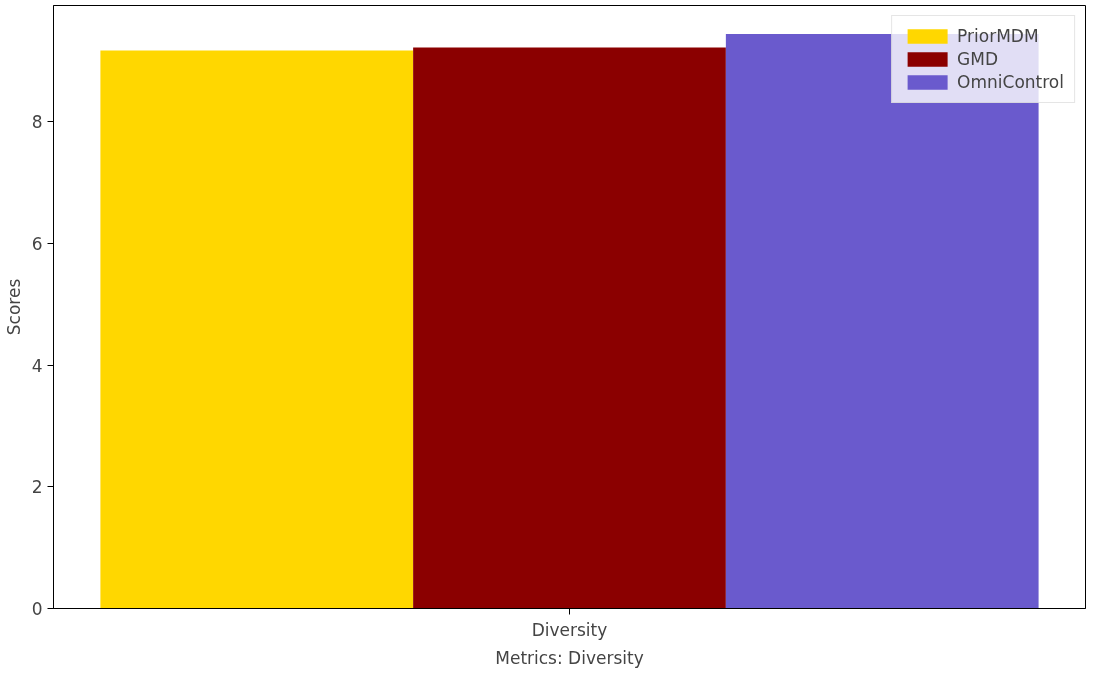  What do you see at coordinates (37, 122) in the screenshot?
I see `y-tick-label: 8` at bounding box center [37, 122].